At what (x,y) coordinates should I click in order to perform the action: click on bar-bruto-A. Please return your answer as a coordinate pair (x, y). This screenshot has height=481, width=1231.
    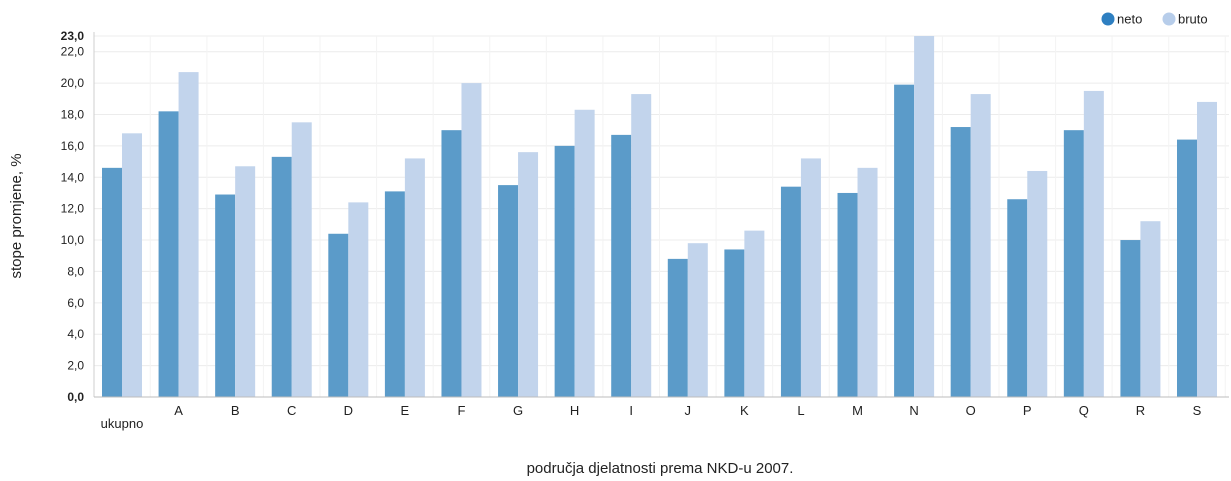
    Looking at the image, I should click on (188, 234).